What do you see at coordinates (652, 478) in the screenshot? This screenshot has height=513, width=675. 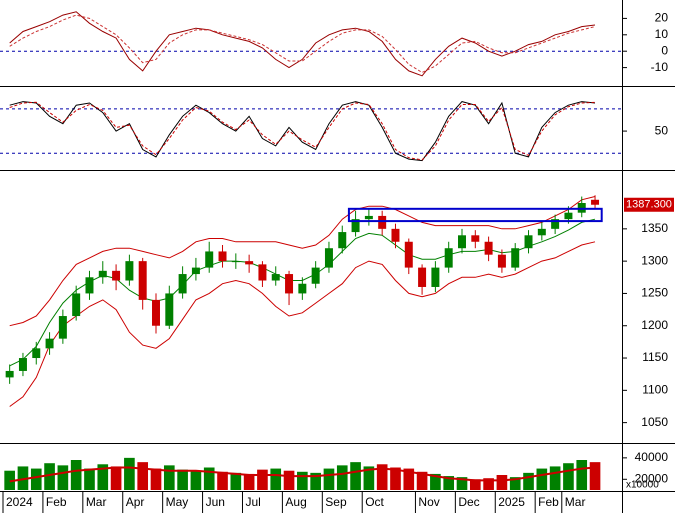 I see `y-tick-label: 20000` at bounding box center [652, 478].